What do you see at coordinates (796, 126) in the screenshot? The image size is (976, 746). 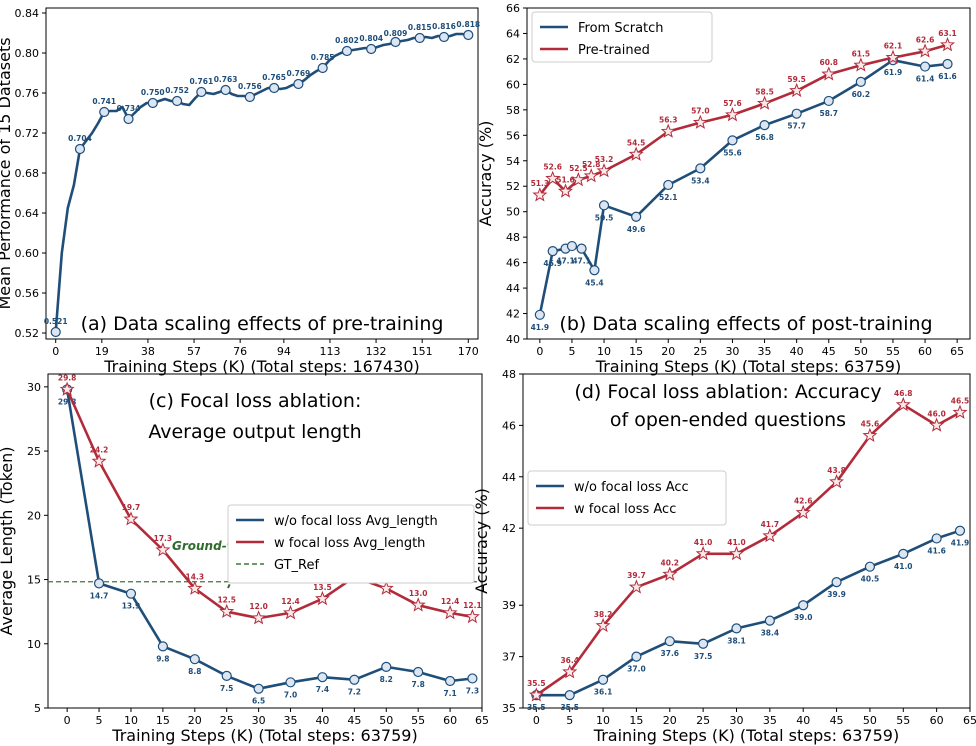 I see `data-label: 57.7` at bounding box center [796, 126].